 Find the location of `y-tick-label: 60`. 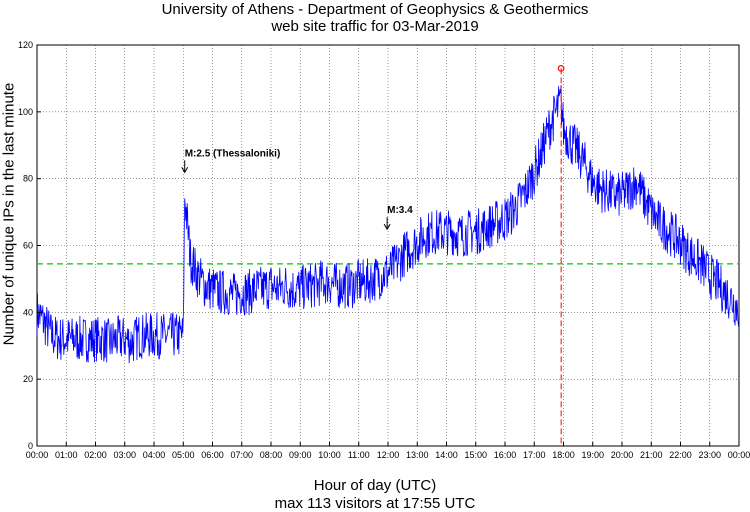

y-tick-label: 60 is located at coordinates (28, 246).